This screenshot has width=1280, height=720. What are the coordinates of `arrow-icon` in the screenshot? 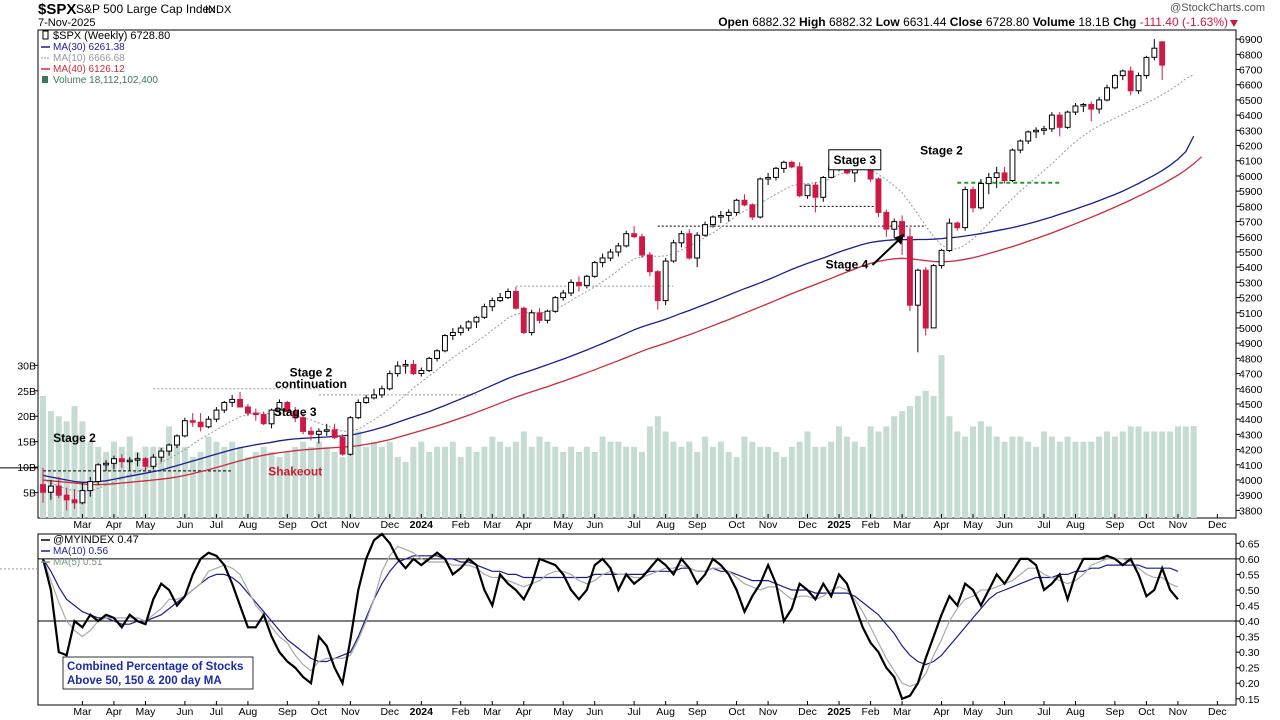 It's located at (887, 251).